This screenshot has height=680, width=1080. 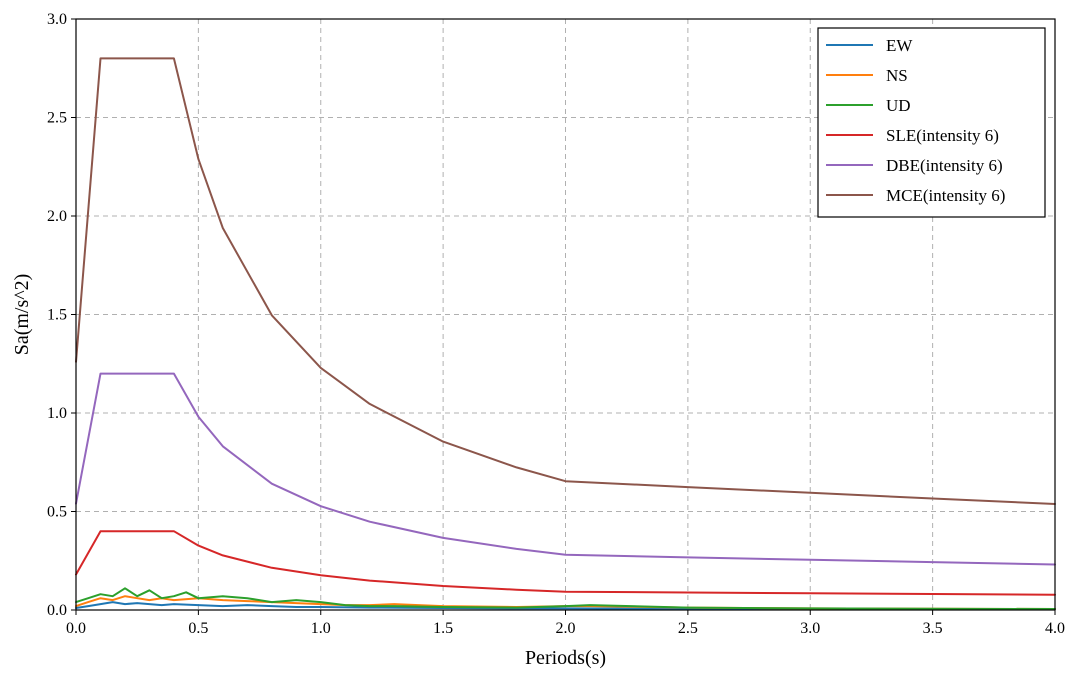 I want to click on y-tick-label: 0.0, so click(x=57, y=610).